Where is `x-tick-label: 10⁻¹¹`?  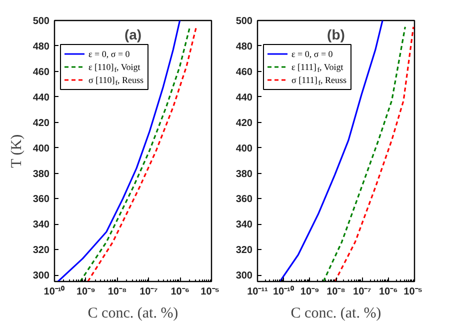
x-tick-label: 10⁻¹¹ is located at coordinates (258, 292).